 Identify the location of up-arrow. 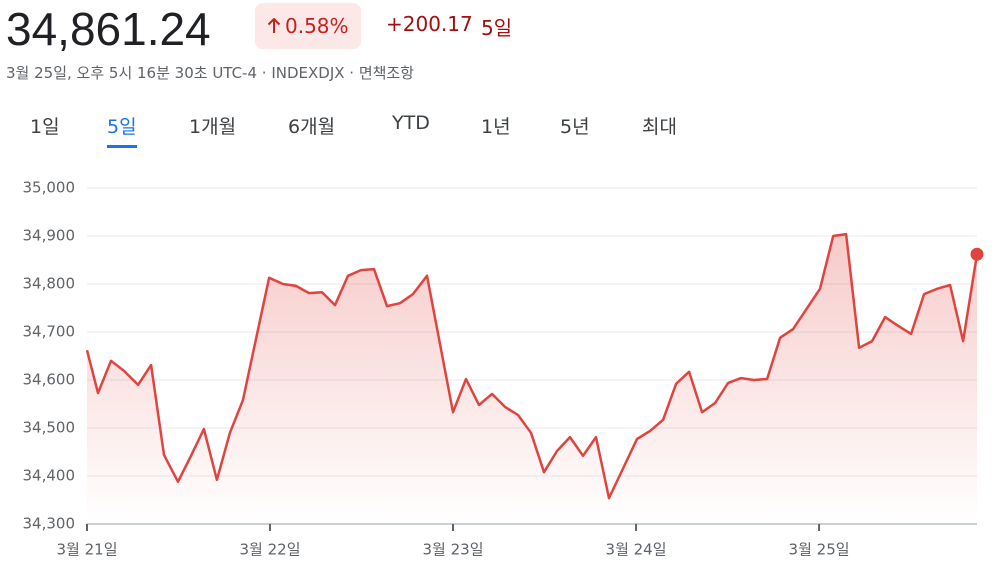
(274, 25).